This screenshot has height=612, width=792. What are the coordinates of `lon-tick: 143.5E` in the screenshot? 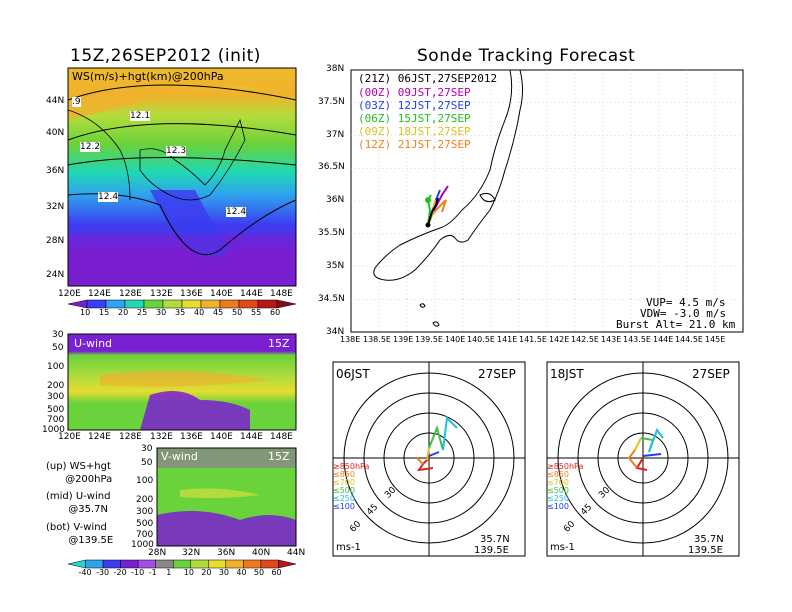 It's located at (637, 339).